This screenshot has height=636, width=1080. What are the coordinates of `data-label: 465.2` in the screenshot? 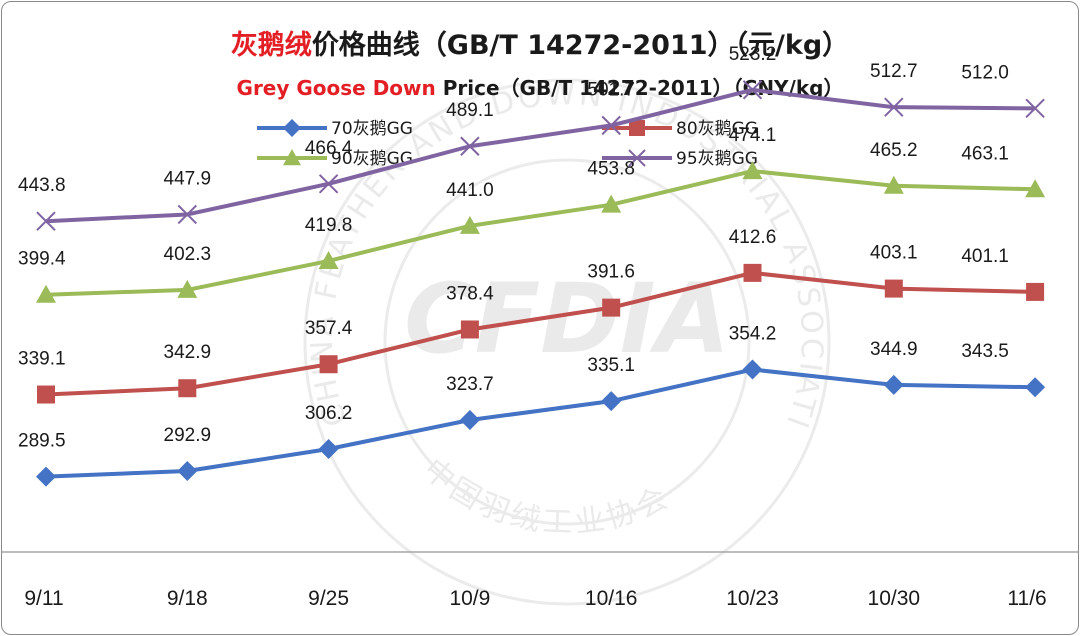 It's located at (894, 150).